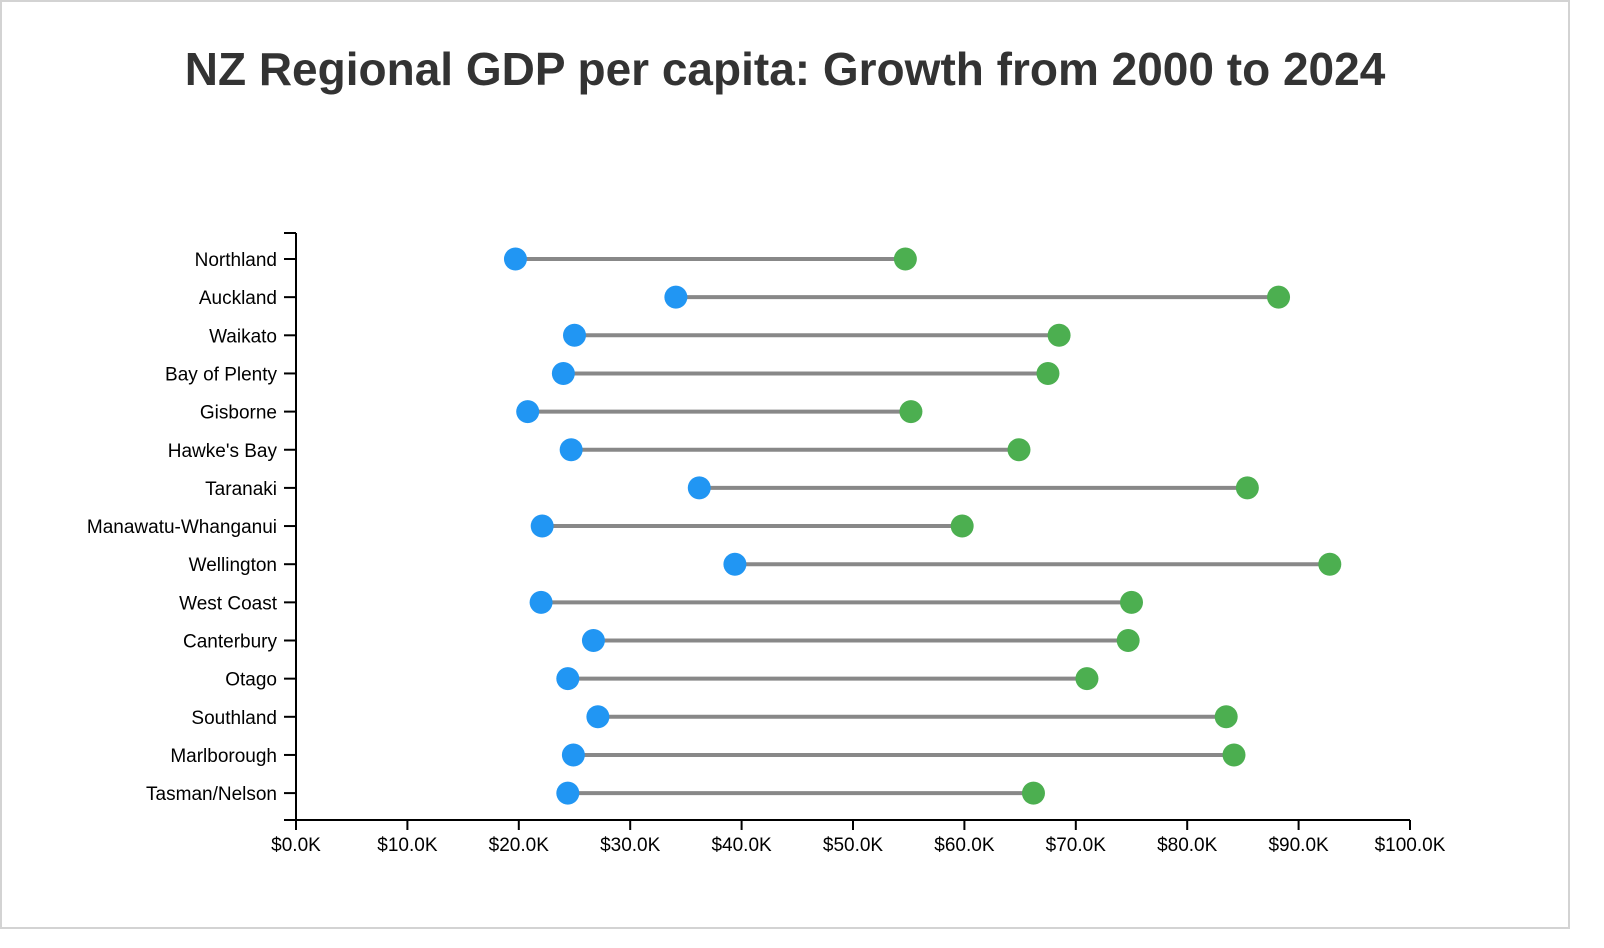 The width and height of the screenshot is (1604, 948). I want to click on y-tick-label: Bay of Plenty, so click(221, 374).